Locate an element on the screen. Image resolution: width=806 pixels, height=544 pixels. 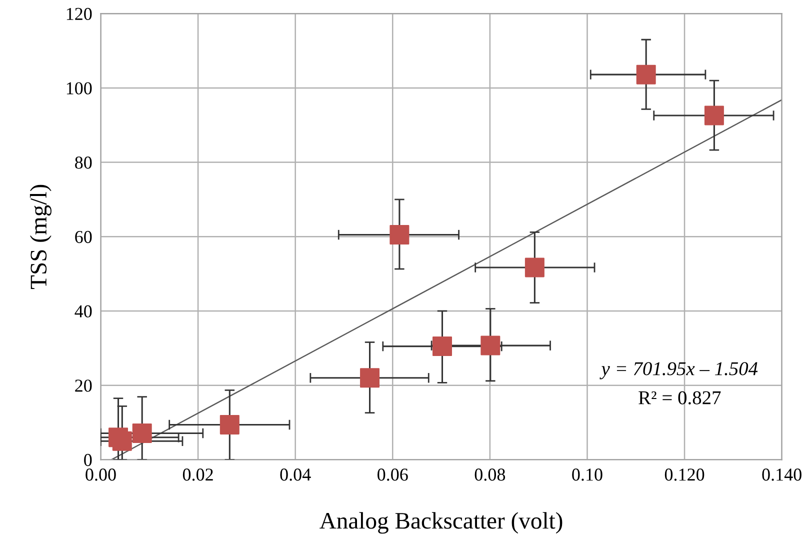
annotation: R² = 0.827 is located at coordinates (679, 397).